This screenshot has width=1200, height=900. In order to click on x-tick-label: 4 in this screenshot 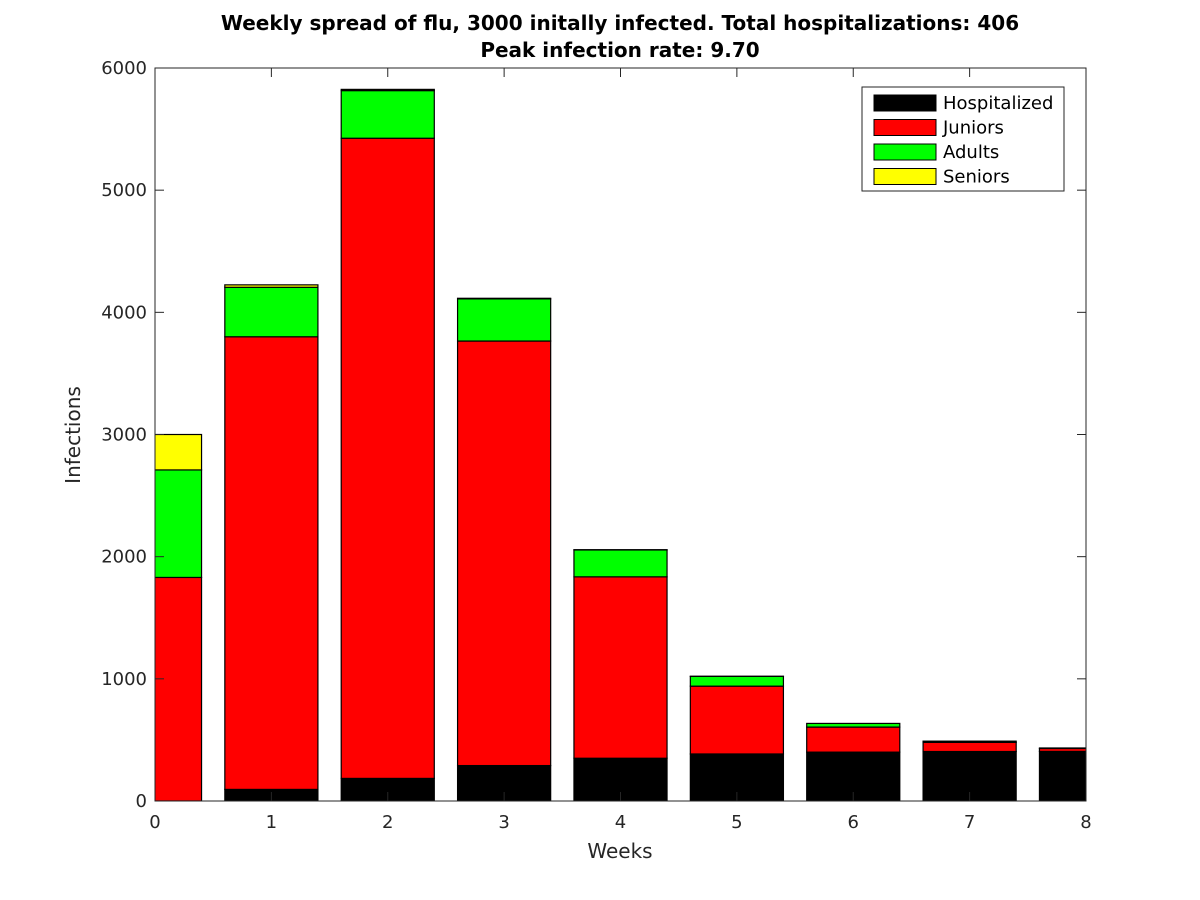, I will do `click(620, 822)`.